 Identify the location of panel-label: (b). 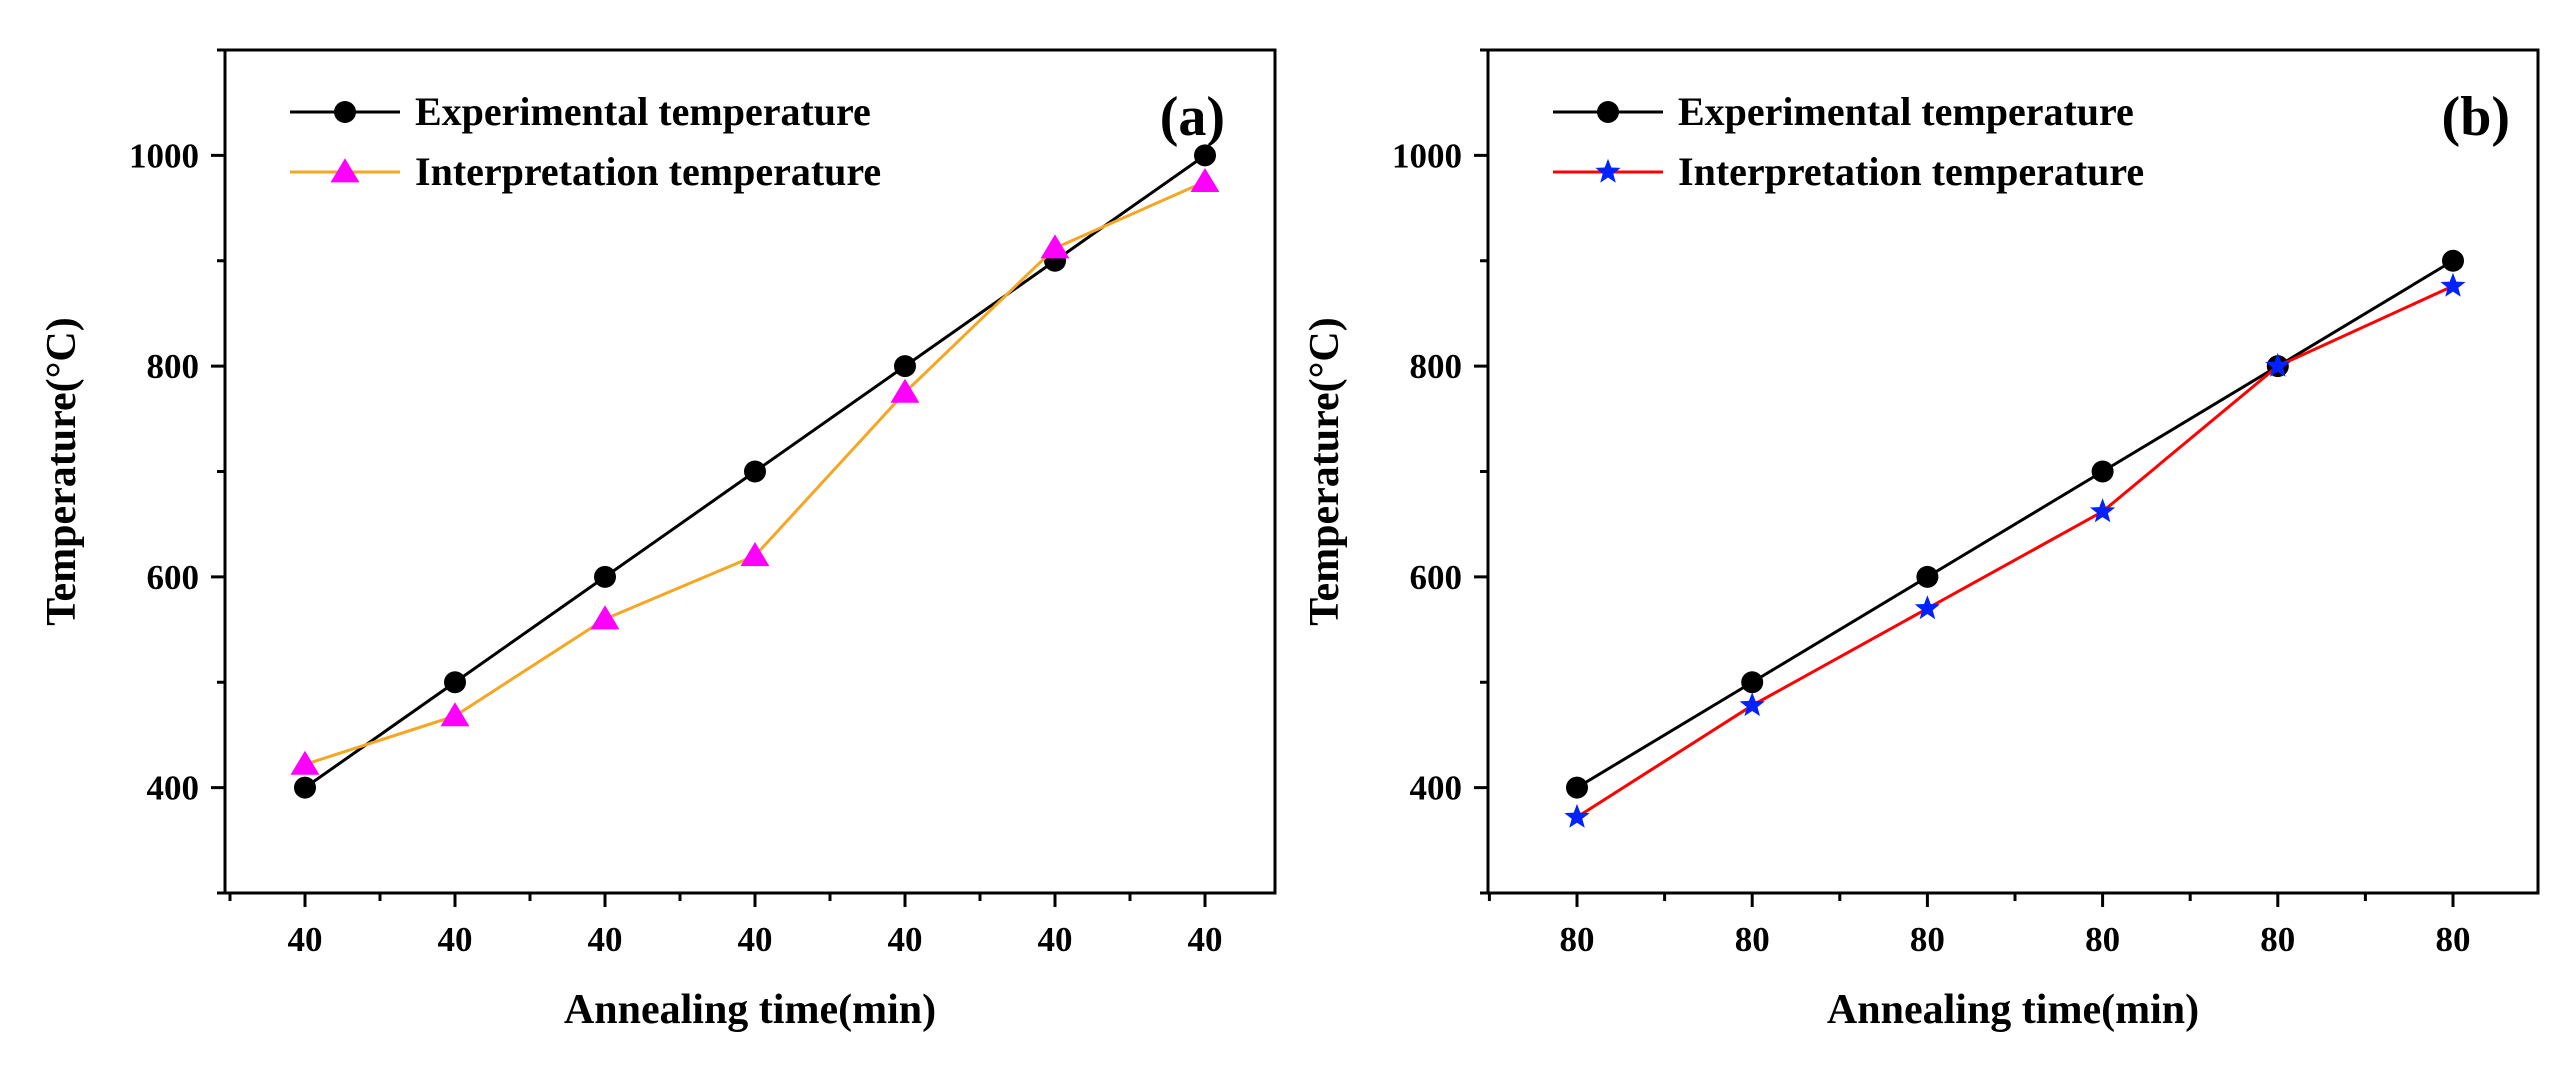
(2476, 117).